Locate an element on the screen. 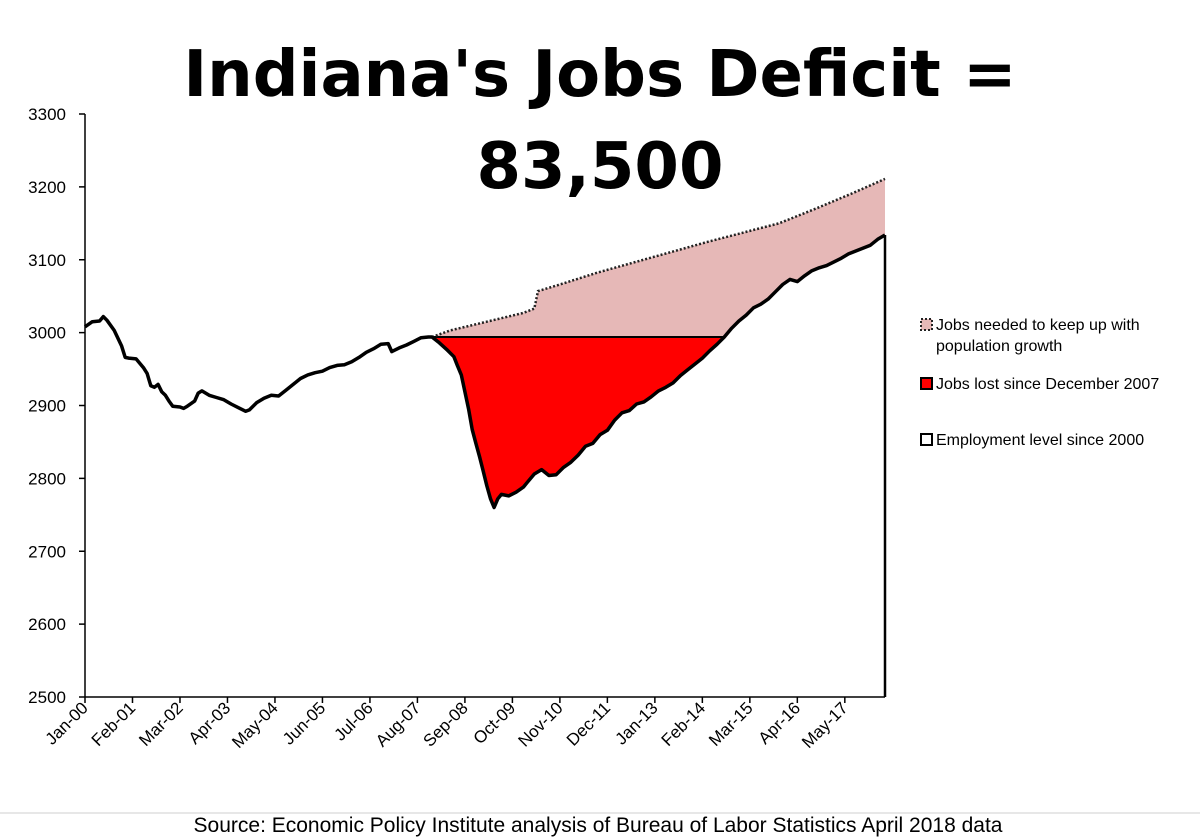  source-footer-box is located at coordinates (600, 825).